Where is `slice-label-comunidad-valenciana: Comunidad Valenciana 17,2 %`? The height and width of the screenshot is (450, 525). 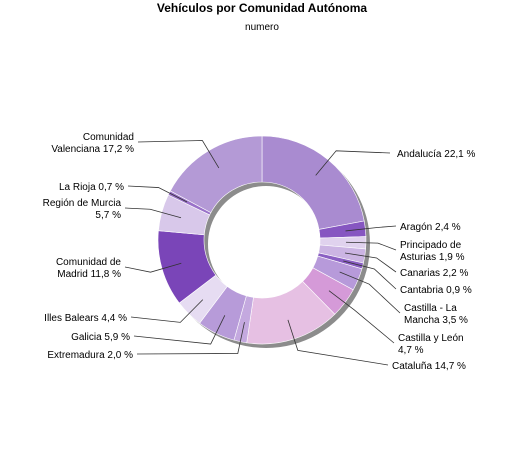 slice-label-comunidad-valenciana: Comunidad Valenciana 17,2 % is located at coordinates (92, 143).